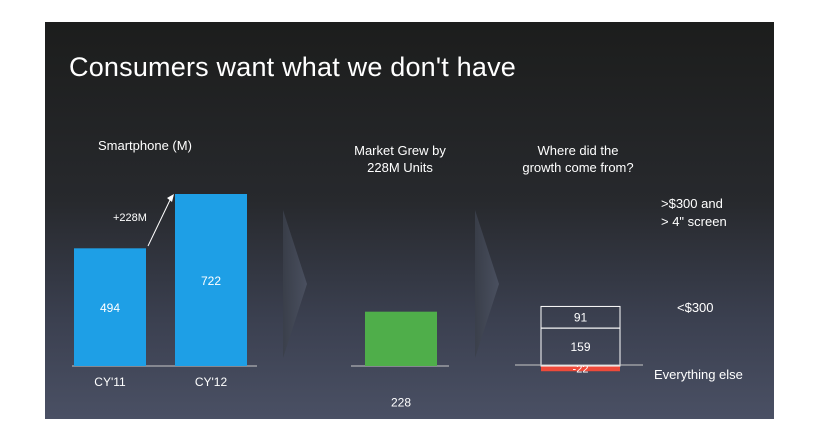 The width and height of the screenshot is (820, 440). I want to click on legend-high-end-line2: > 4" screen, so click(694, 221).